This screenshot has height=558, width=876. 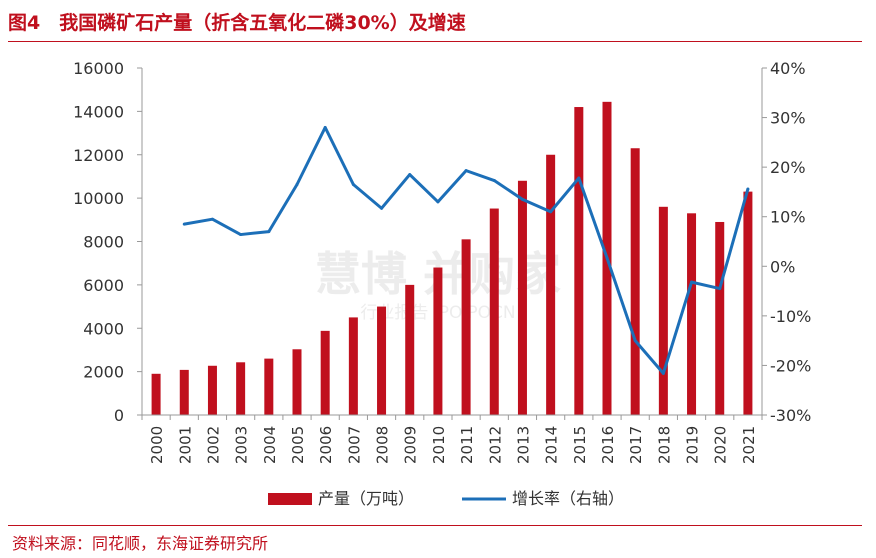 What do you see at coordinates (467, 445) in the screenshot?
I see `x-tick-label: 2011` at bounding box center [467, 445].